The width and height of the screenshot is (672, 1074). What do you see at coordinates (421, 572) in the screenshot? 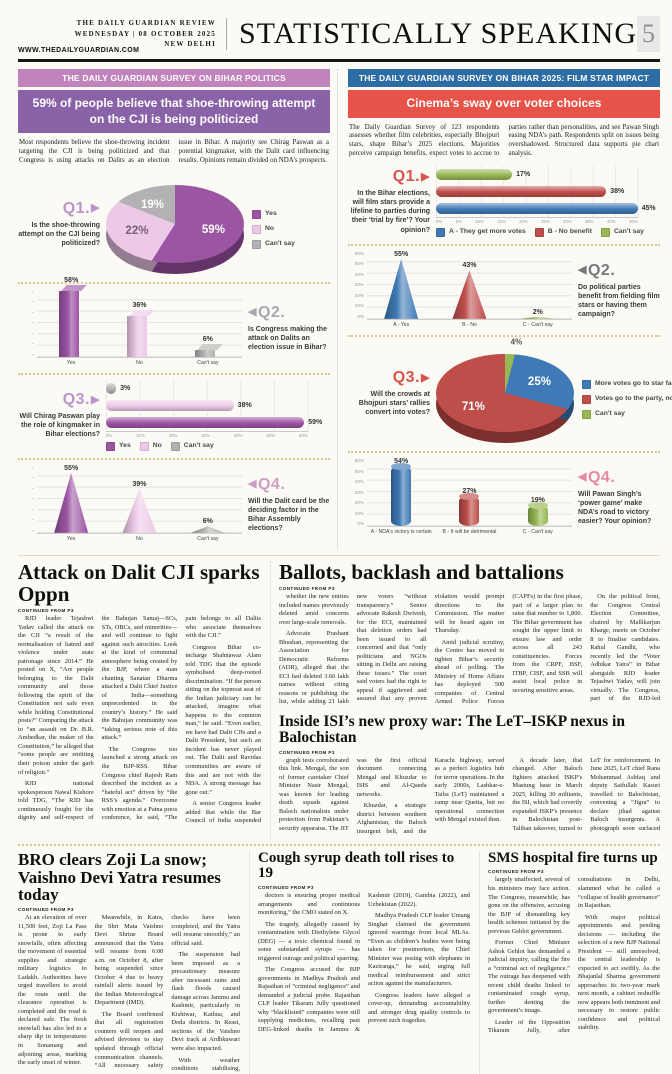
I see `article-headline: Ballots, backlash and battalions` at bounding box center [421, 572].